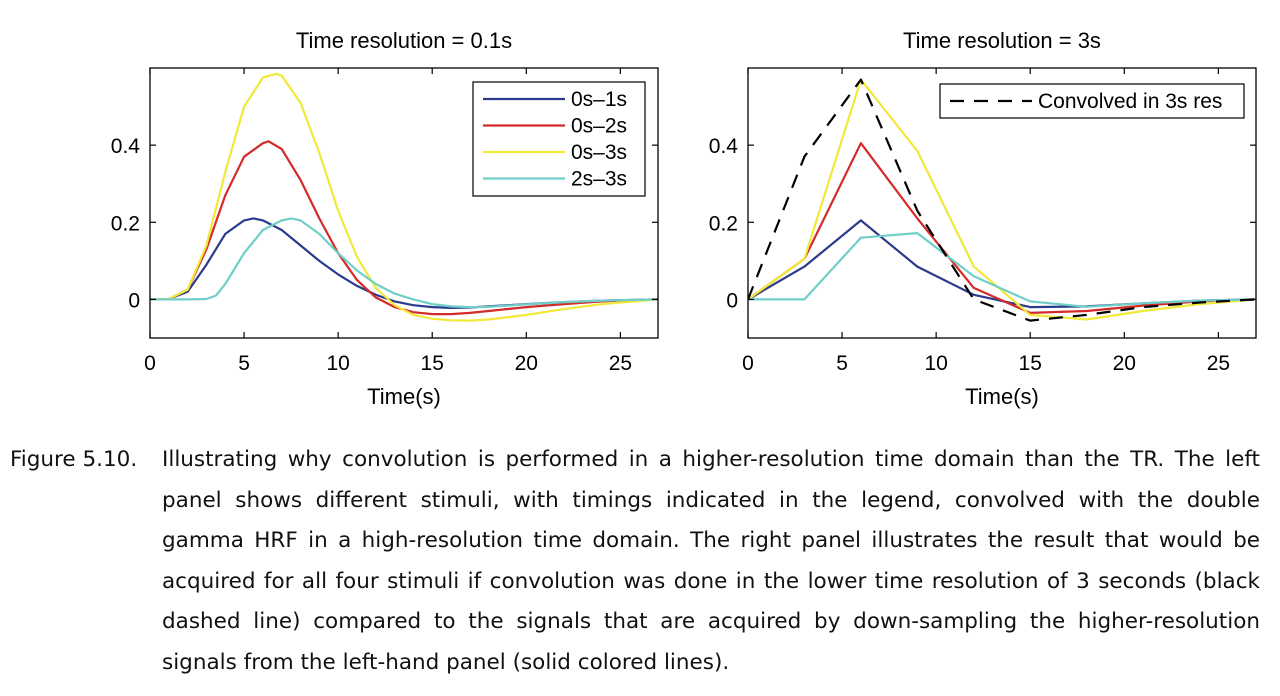 The width and height of the screenshot is (1280, 696). What do you see at coordinates (599, 152) in the screenshot?
I see `legend-label: 0s–3s` at bounding box center [599, 152].